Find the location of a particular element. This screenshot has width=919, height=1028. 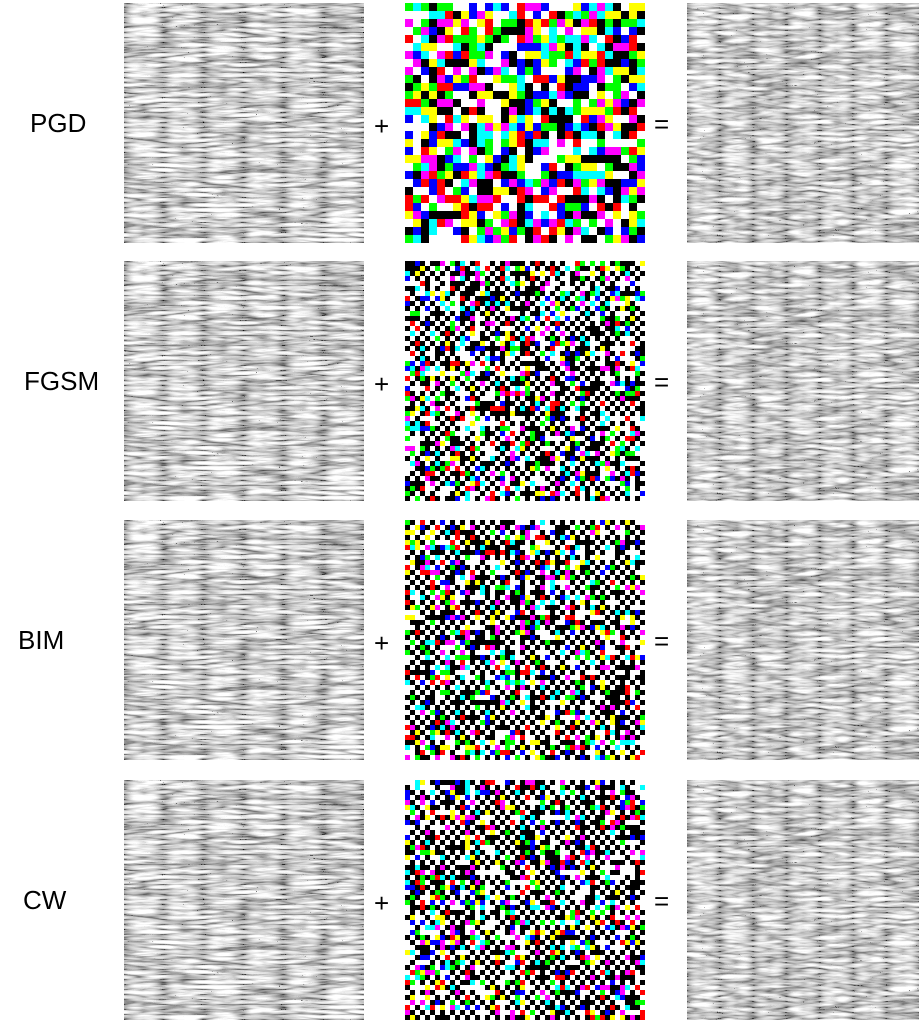

attack-label: BIM is located at coordinates (41, 640).